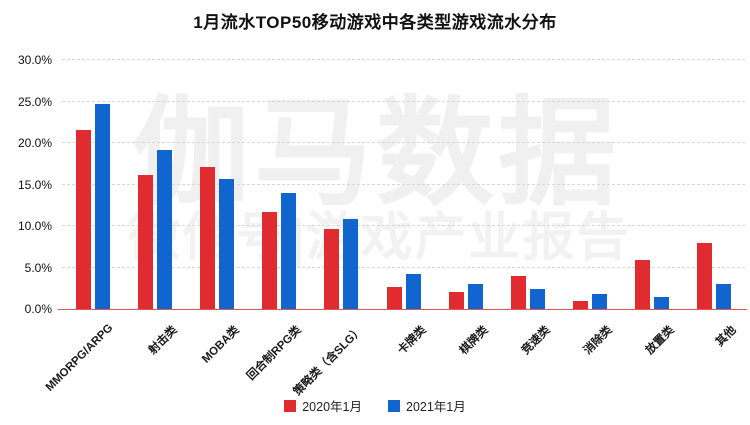  Describe the element at coordinates (598, 341) in the screenshot. I see `x-category-label: 消除类` at that location.